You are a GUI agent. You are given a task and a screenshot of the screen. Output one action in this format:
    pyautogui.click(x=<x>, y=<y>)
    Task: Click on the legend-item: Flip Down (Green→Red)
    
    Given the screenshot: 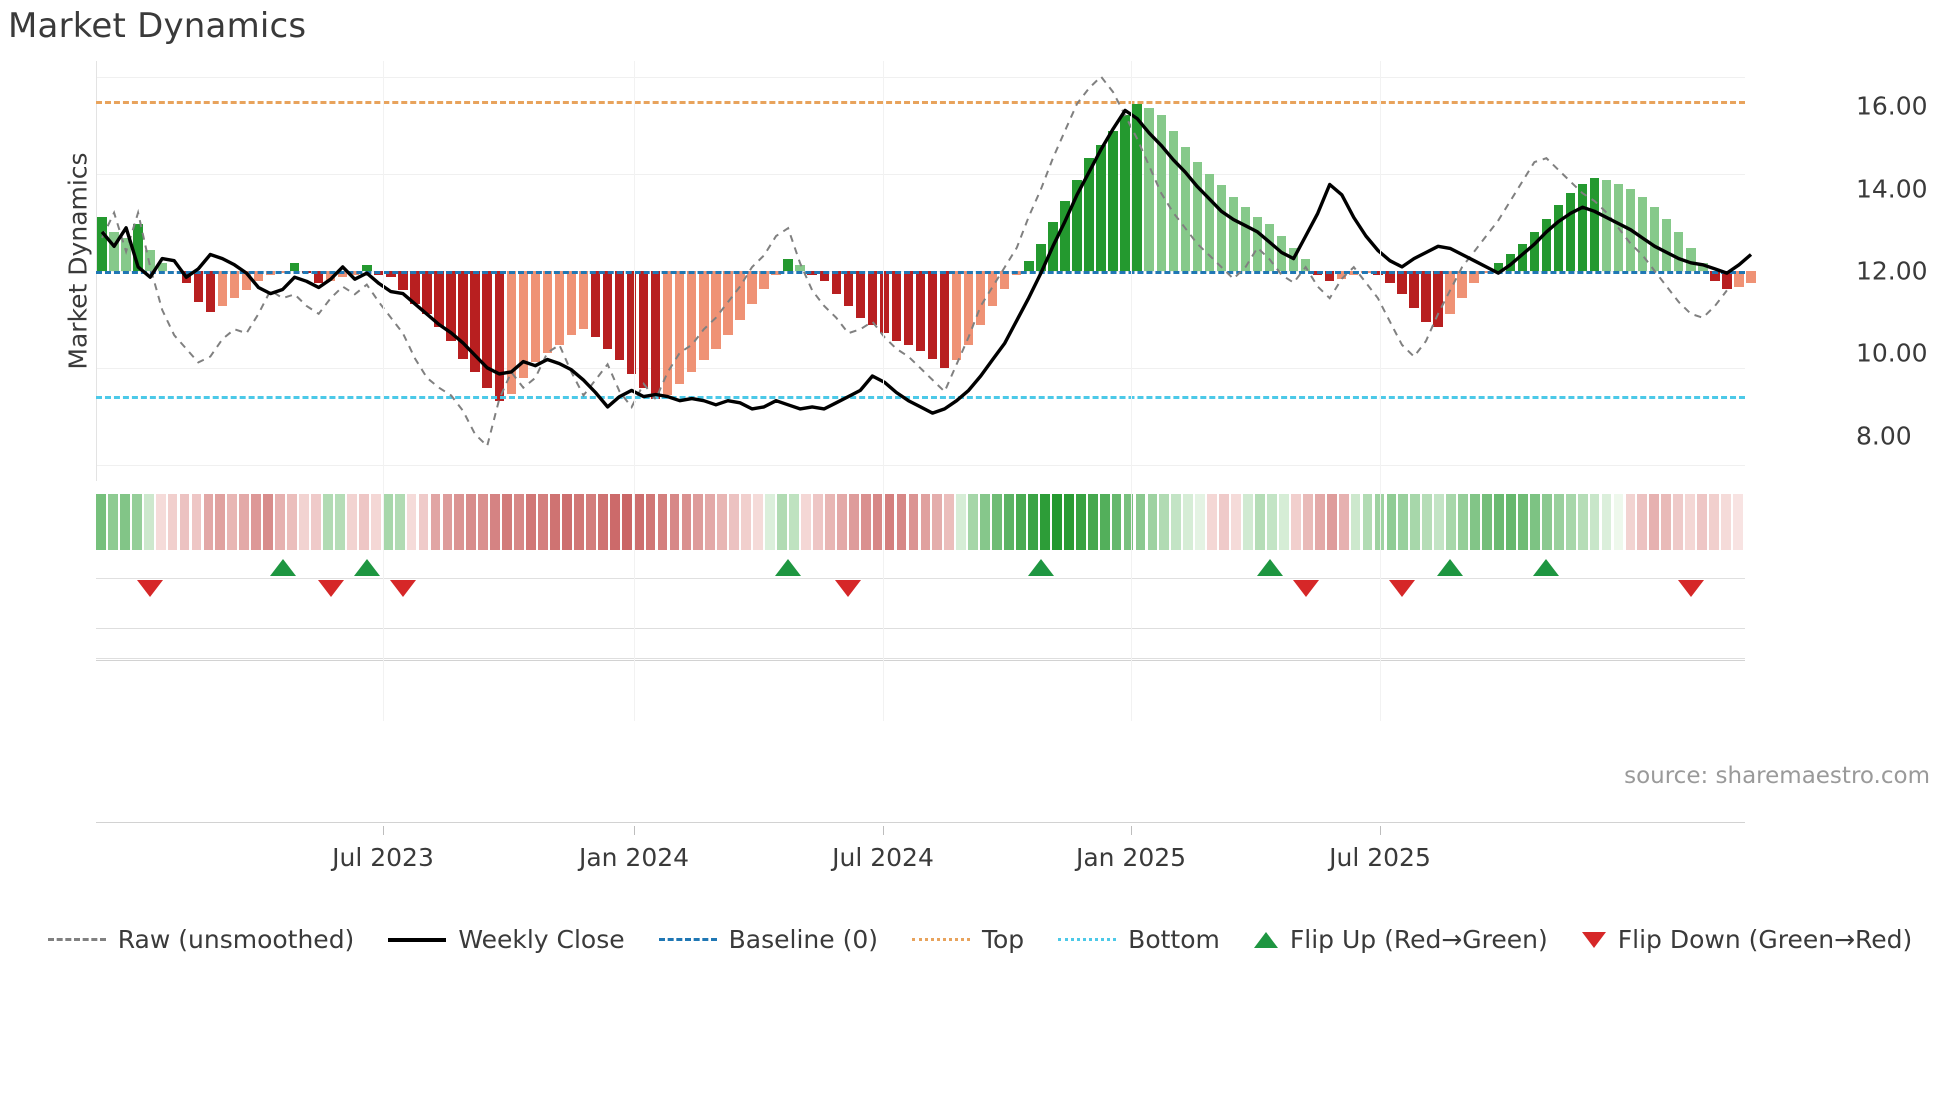 What is the action you would take?
    pyautogui.click(x=1746, y=939)
    